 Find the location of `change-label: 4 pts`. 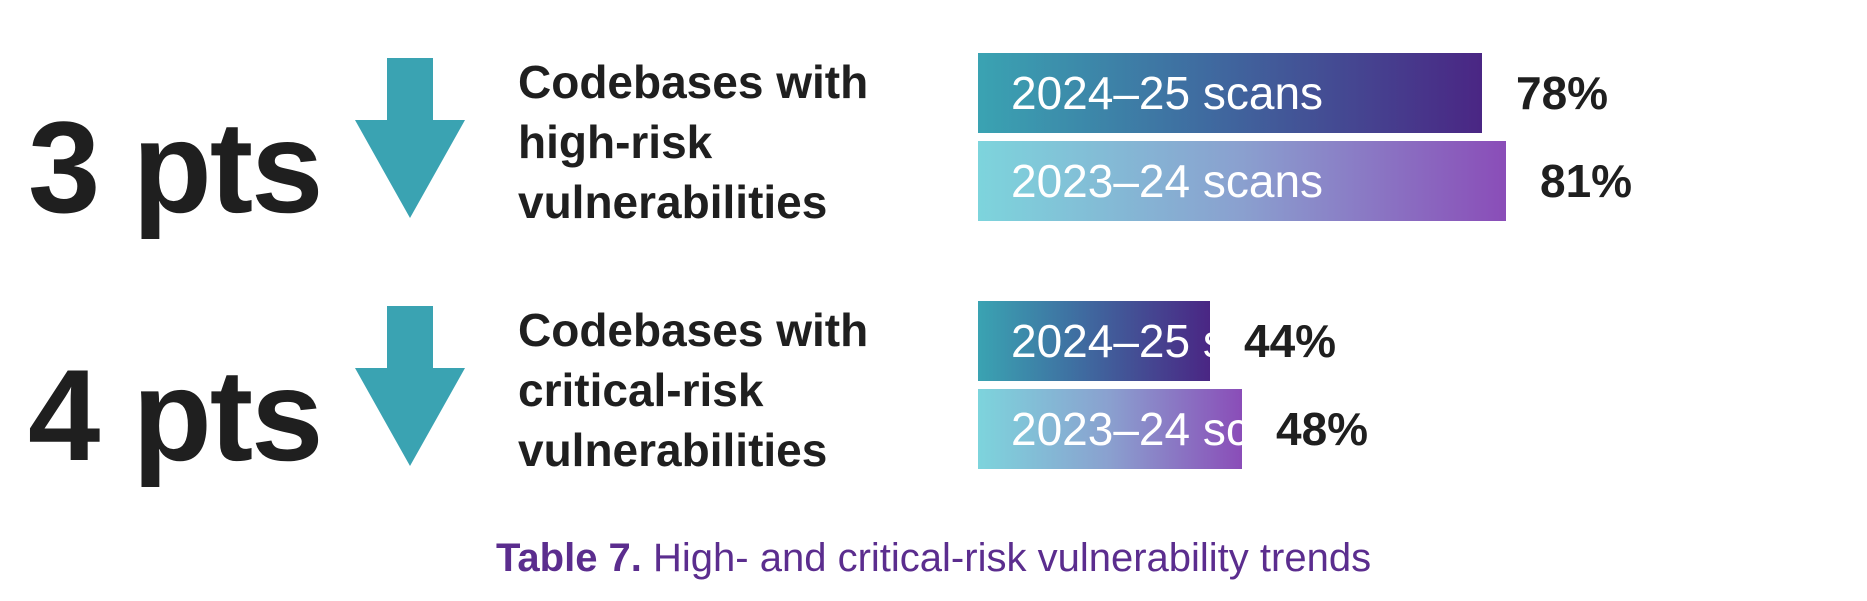

change-label: 4 pts is located at coordinates (175, 415).